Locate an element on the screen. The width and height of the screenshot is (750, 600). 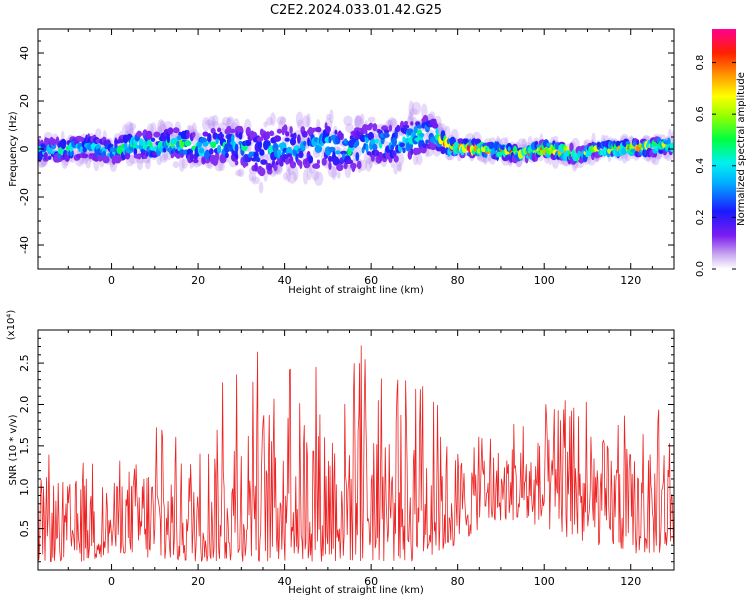
colorbar-tick-label: 0.6 is located at coordinates (700, 114).